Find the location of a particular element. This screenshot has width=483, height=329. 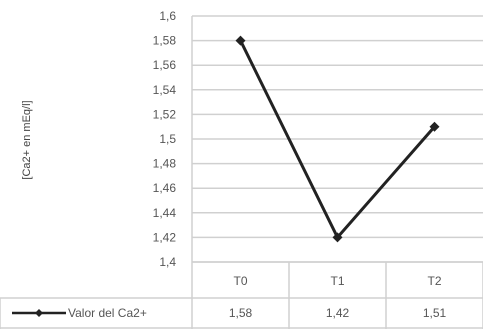

legend-series-name: Valor del Ca2+ is located at coordinates (107, 313).